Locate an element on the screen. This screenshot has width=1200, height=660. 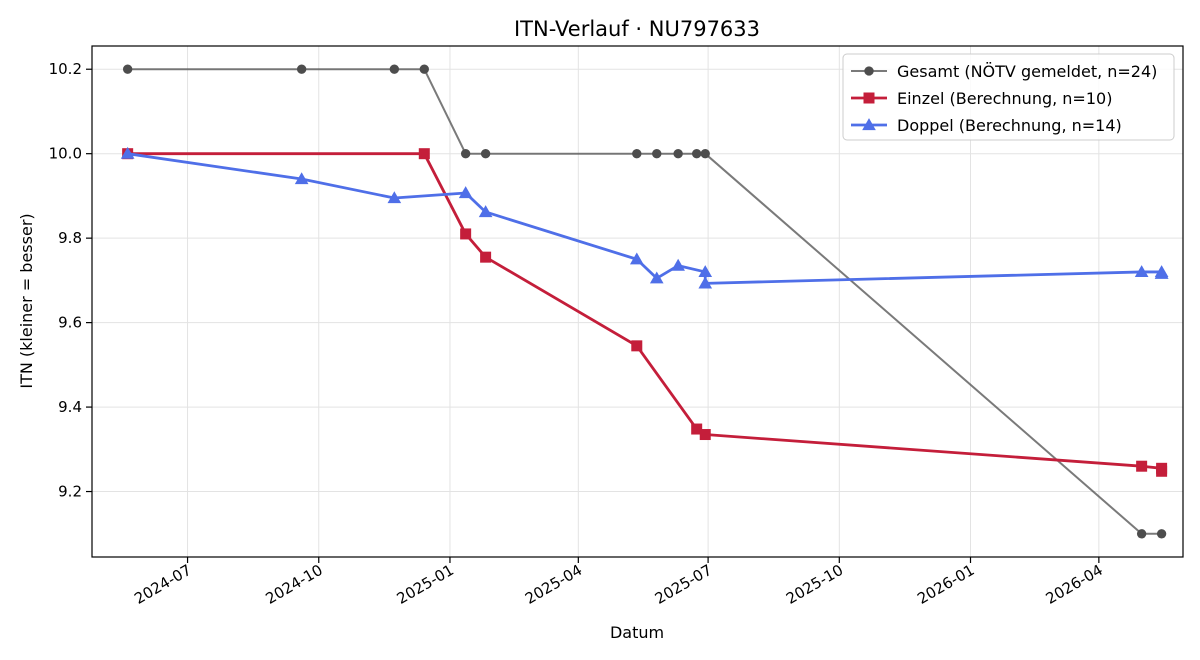
y-tick-label: 9.8 is located at coordinates (70, 238).